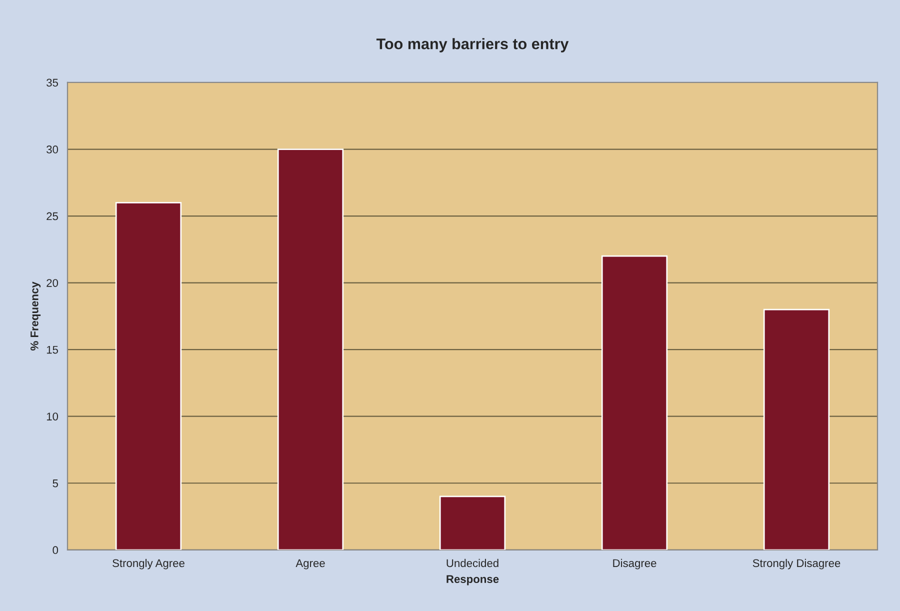 The height and width of the screenshot is (611, 900). Describe the element at coordinates (52, 350) in the screenshot. I see `y-tick-label: 15` at that location.